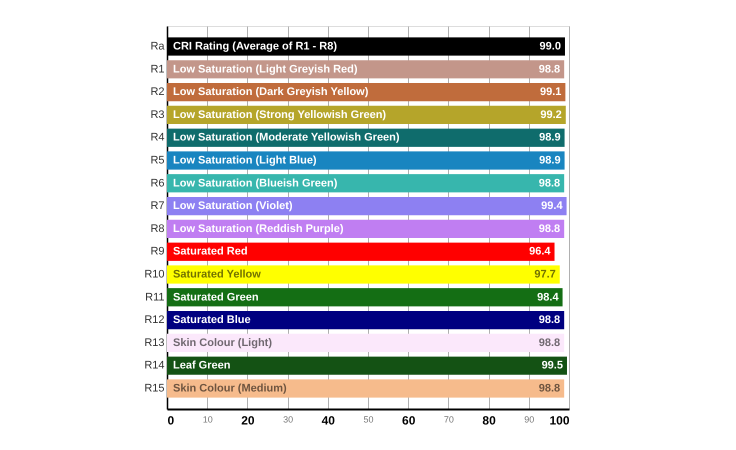  Describe the element at coordinates (540, 252) in the screenshot. I see `data-label: 96.4` at that location.